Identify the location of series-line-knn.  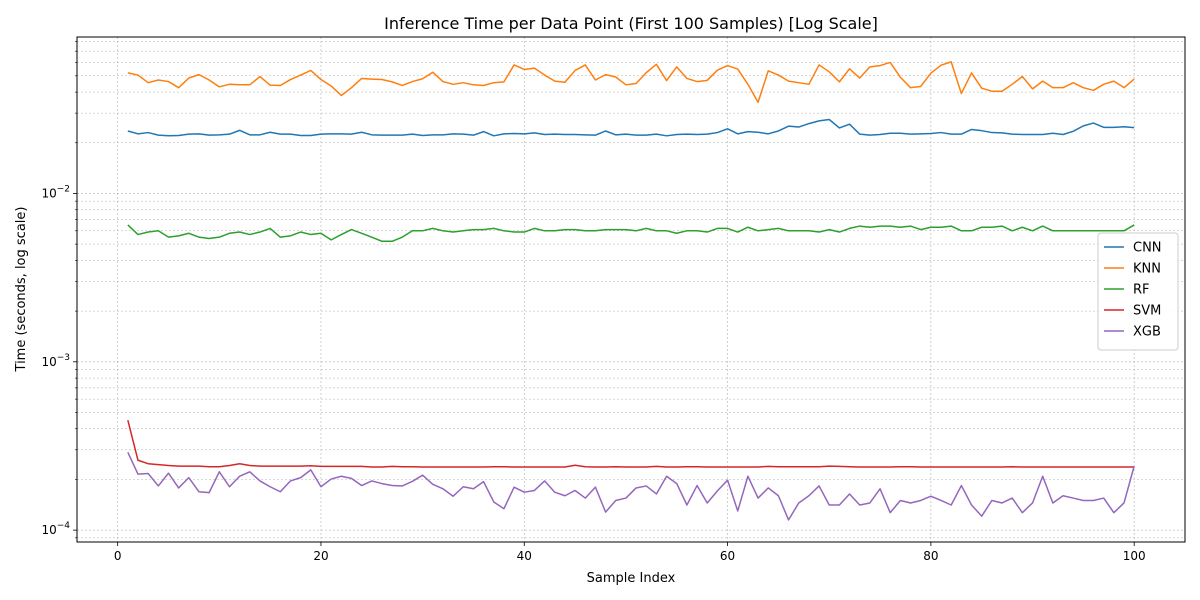
(631, 82).